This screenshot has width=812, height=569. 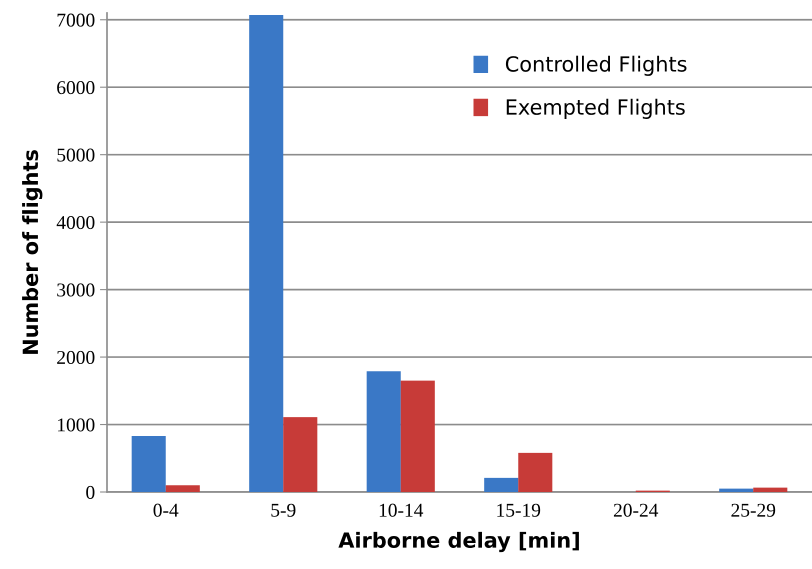 I want to click on y-tick-label: 6000, so click(x=75, y=87).